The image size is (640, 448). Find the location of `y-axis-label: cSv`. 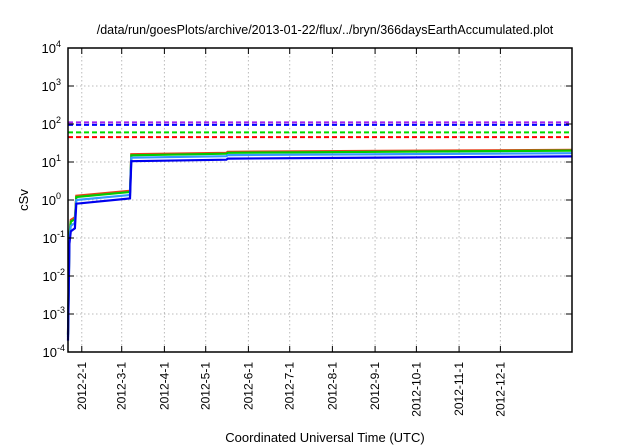

y-axis-label: cSv is located at coordinates (23, 200).